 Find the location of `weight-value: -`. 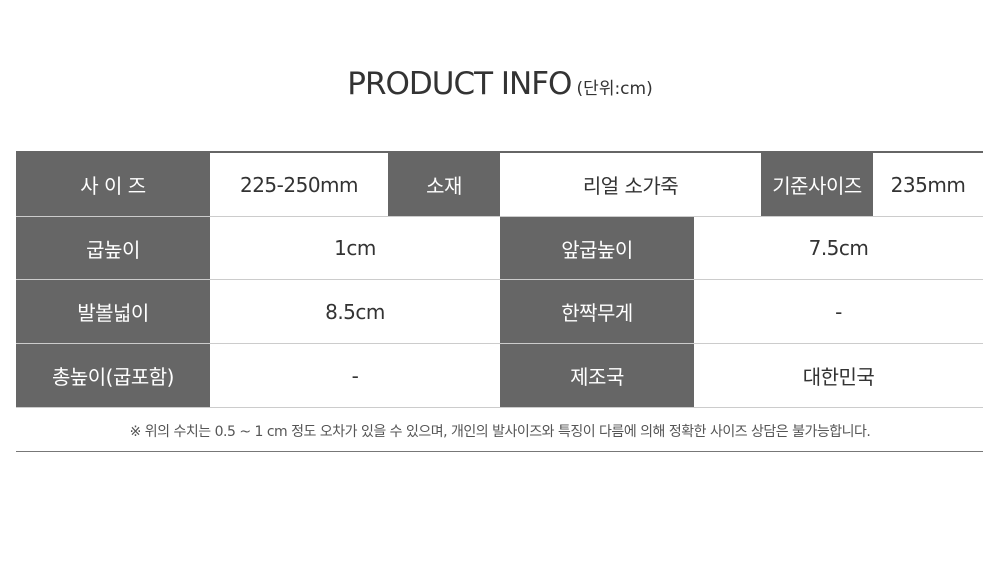

weight-value: - is located at coordinates (838, 311).